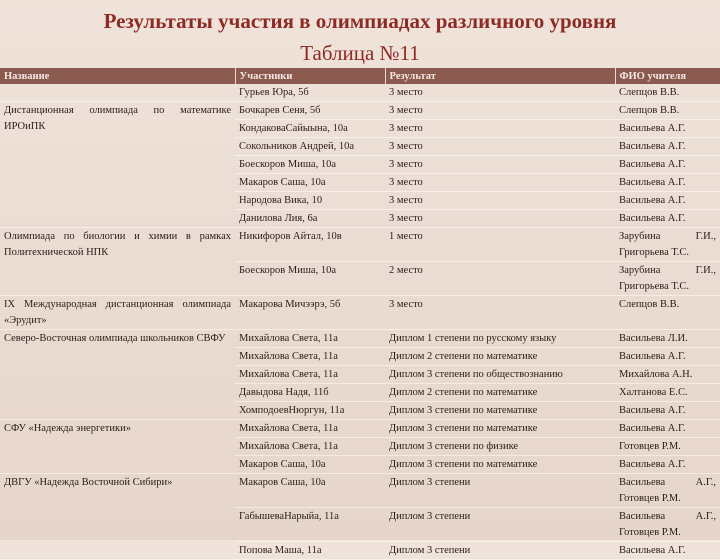 The width and height of the screenshot is (720, 560). I want to click on participant-cell: Попова Маша, 11а, so click(310, 550).